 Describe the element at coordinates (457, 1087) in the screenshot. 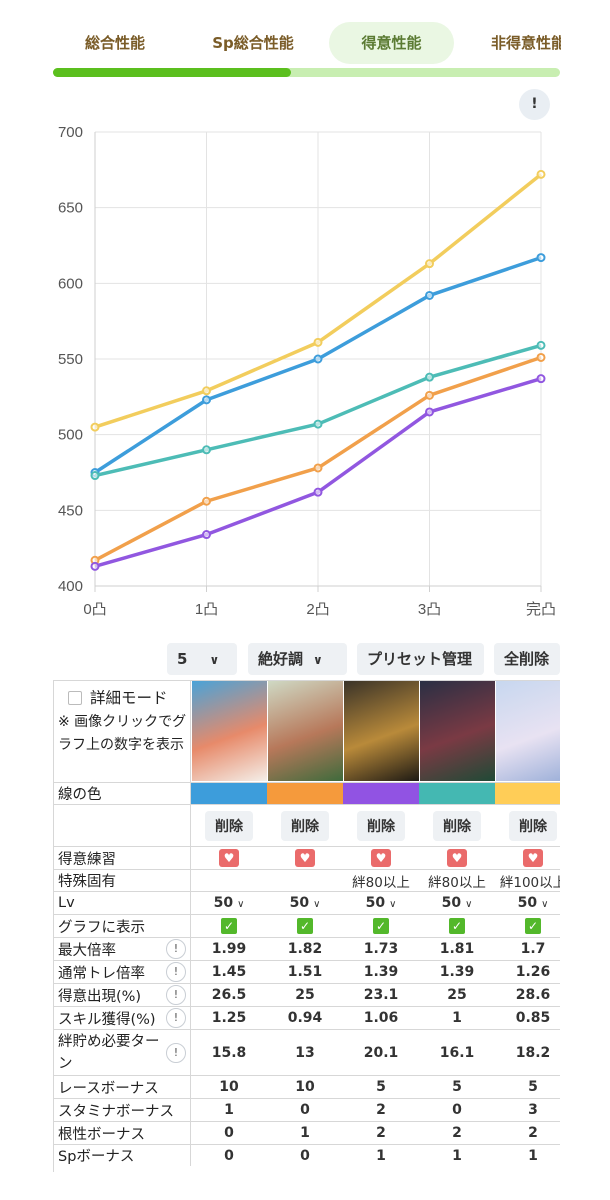

I see `table-cell: 5` at that location.